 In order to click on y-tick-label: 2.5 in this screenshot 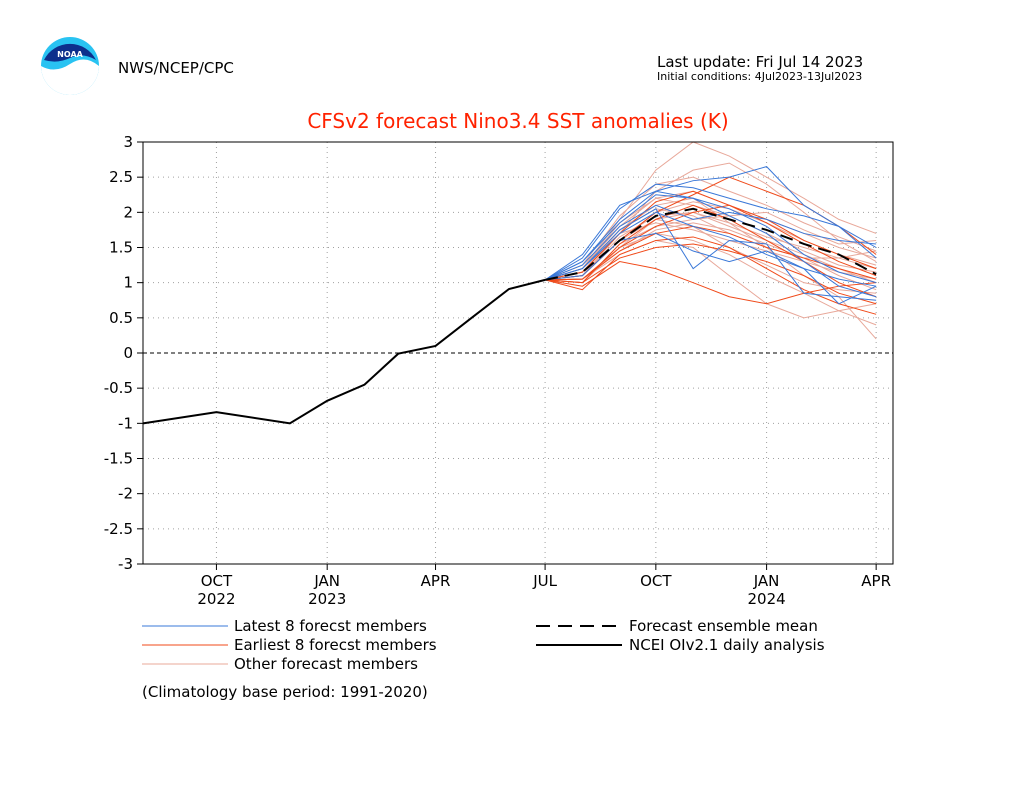, I will do `click(121, 177)`.